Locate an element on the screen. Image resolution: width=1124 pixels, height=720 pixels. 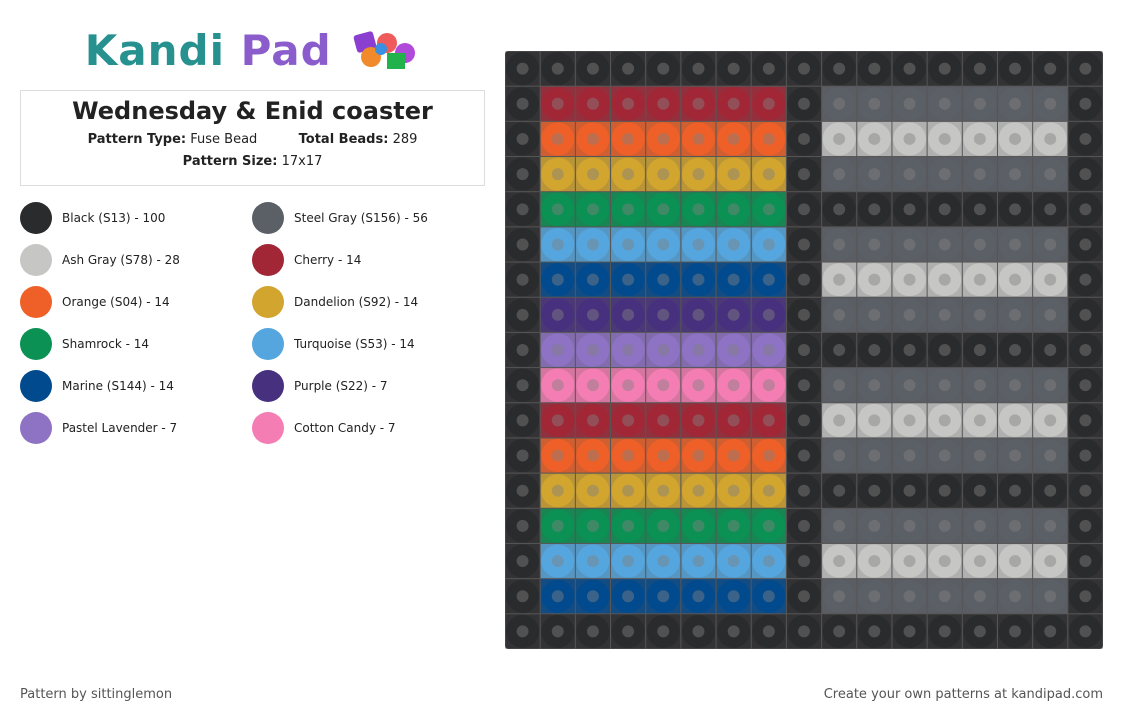
legend-item: Dandelion (S92) - 14 is located at coordinates (335, 302).